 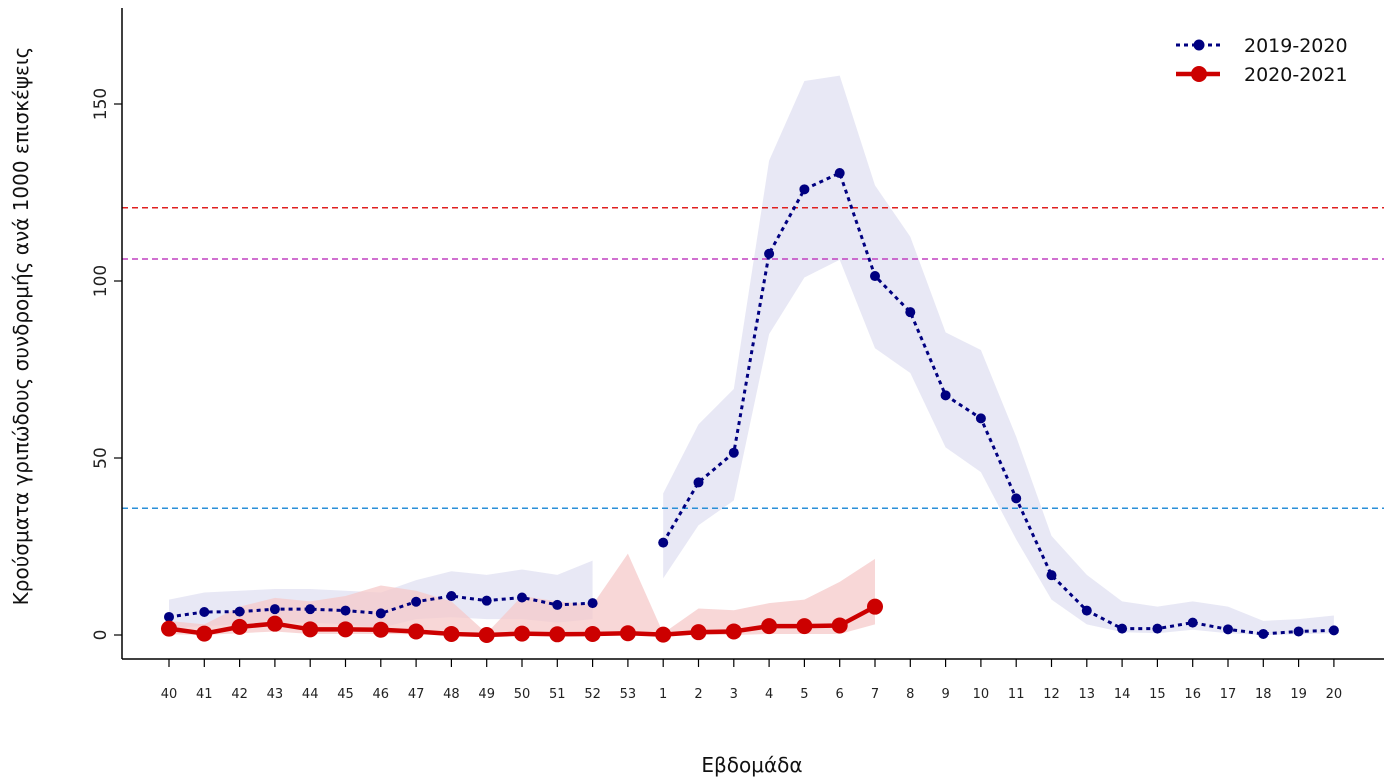 I want to click on x-tick-label-4: 4, so click(x=769, y=694).